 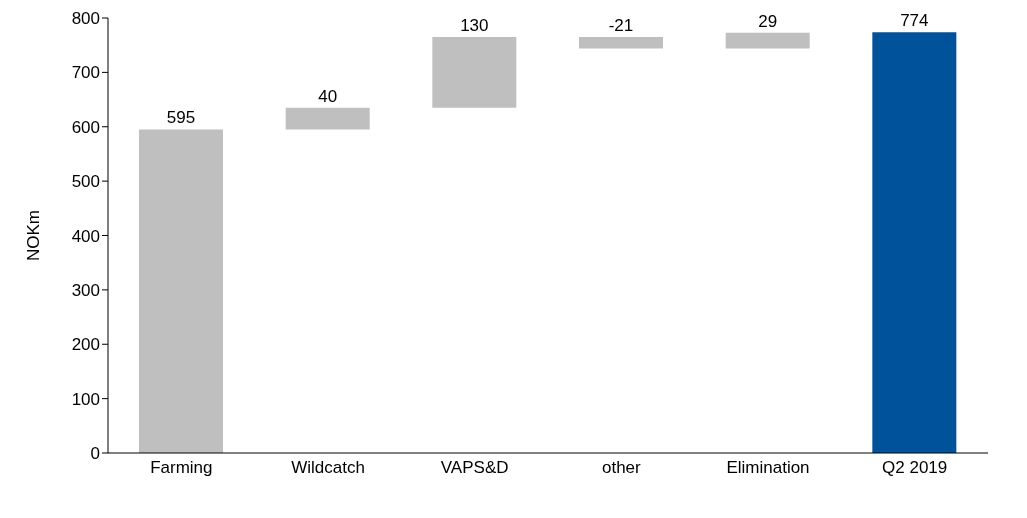 What do you see at coordinates (95, 454) in the screenshot?
I see `y-tick-label: 0` at bounding box center [95, 454].